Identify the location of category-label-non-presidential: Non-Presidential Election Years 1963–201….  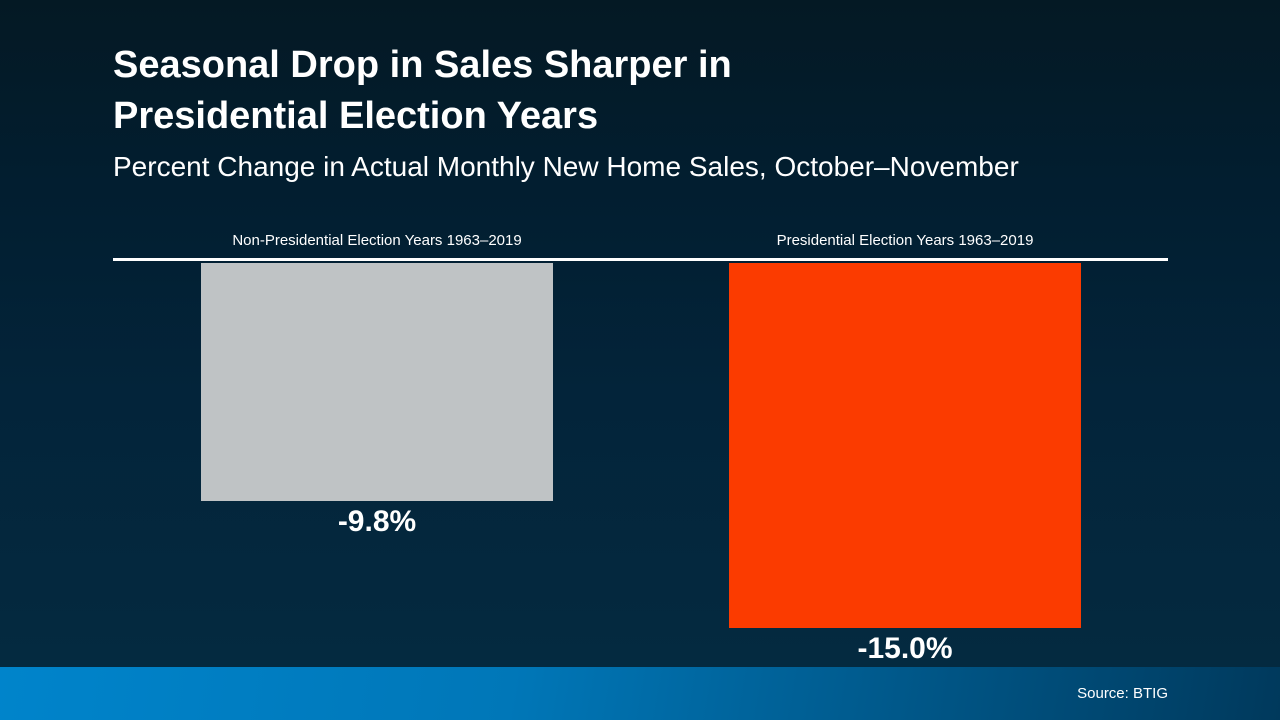
(377, 240).